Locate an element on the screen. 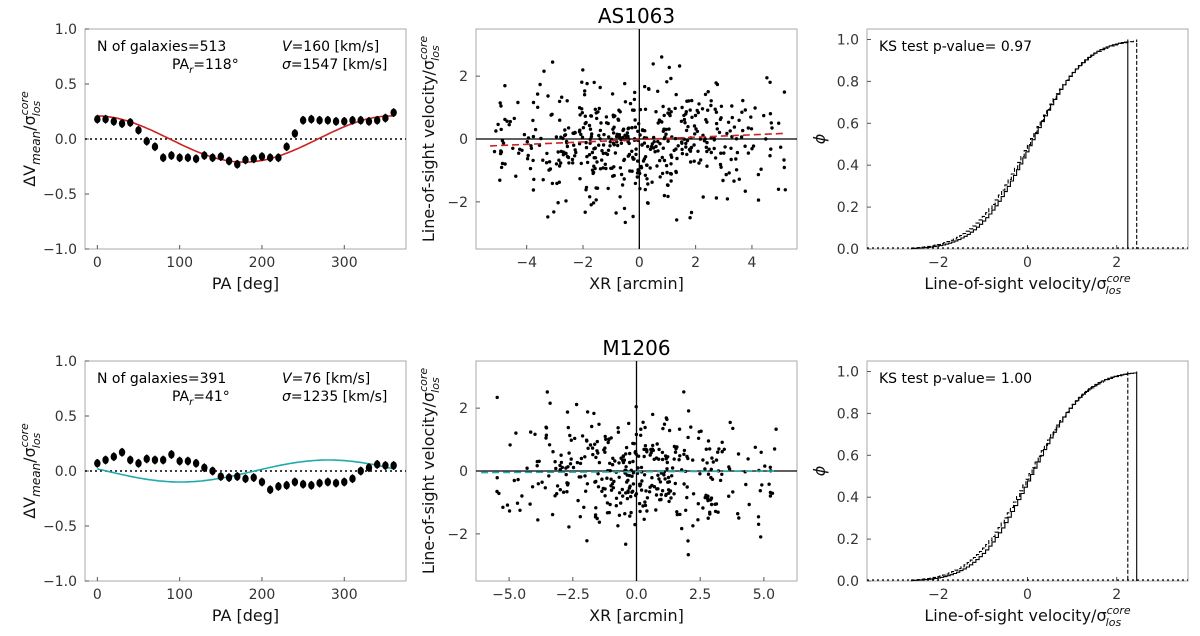 Image resolution: width=1200 pixels, height=636 pixels. m1206-pa-panel-fit-curve is located at coordinates (245, 471).